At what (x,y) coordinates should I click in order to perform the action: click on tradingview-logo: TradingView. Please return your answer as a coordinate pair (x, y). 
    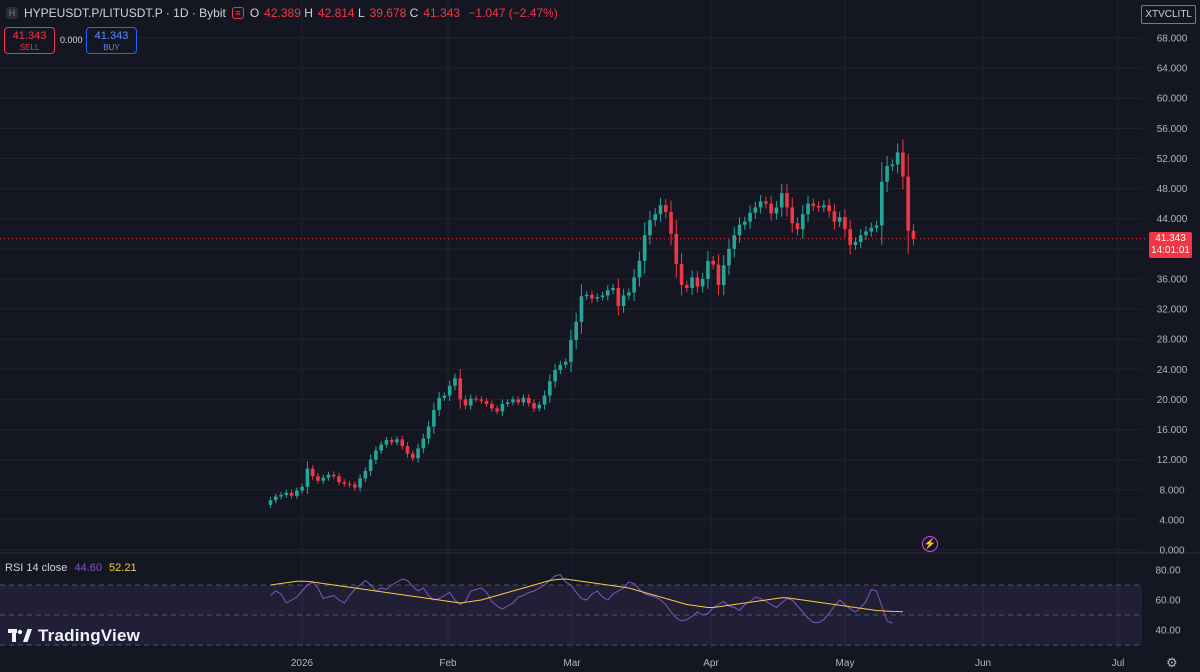
    Looking at the image, I should click on (74, 636).